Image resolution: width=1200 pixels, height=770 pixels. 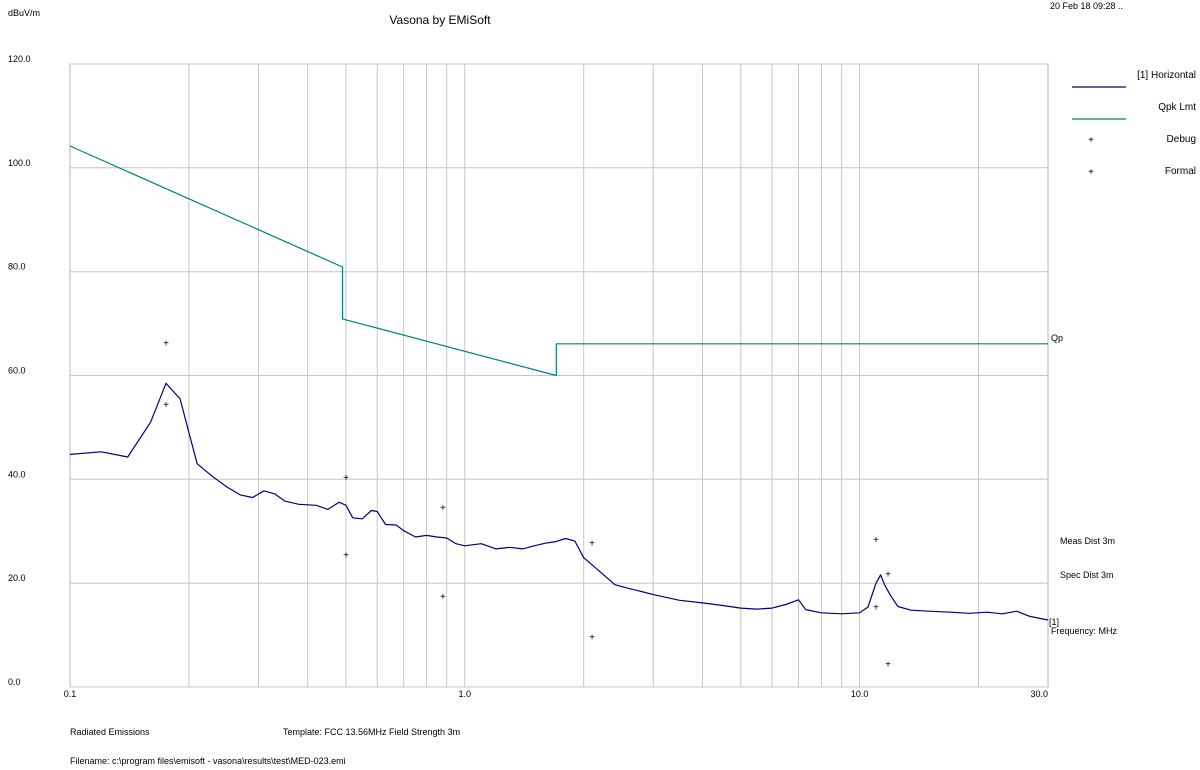 I want to click on y-axis-label: dBuV/m, so click(x=24, y=13).